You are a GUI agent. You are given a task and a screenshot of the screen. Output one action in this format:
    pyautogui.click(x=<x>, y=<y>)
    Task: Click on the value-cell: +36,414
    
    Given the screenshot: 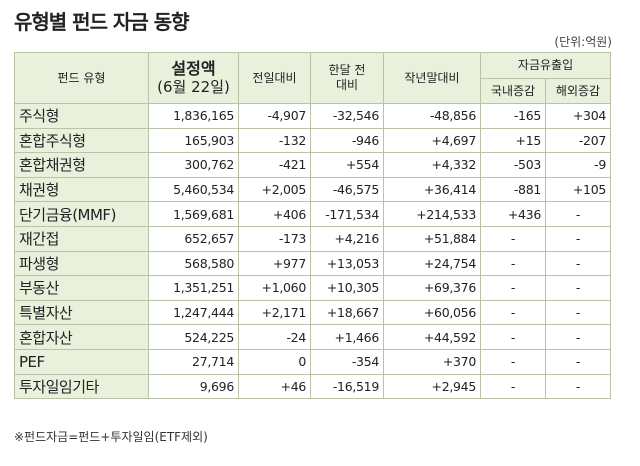 What is the action you would take?
    pyautogui.click(x=432, y=189)
    